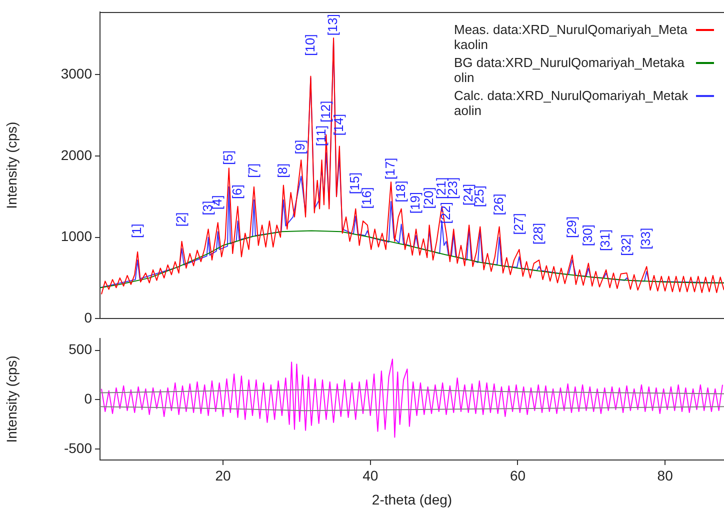  I want to click on annotation: [13], so click(332, 25).